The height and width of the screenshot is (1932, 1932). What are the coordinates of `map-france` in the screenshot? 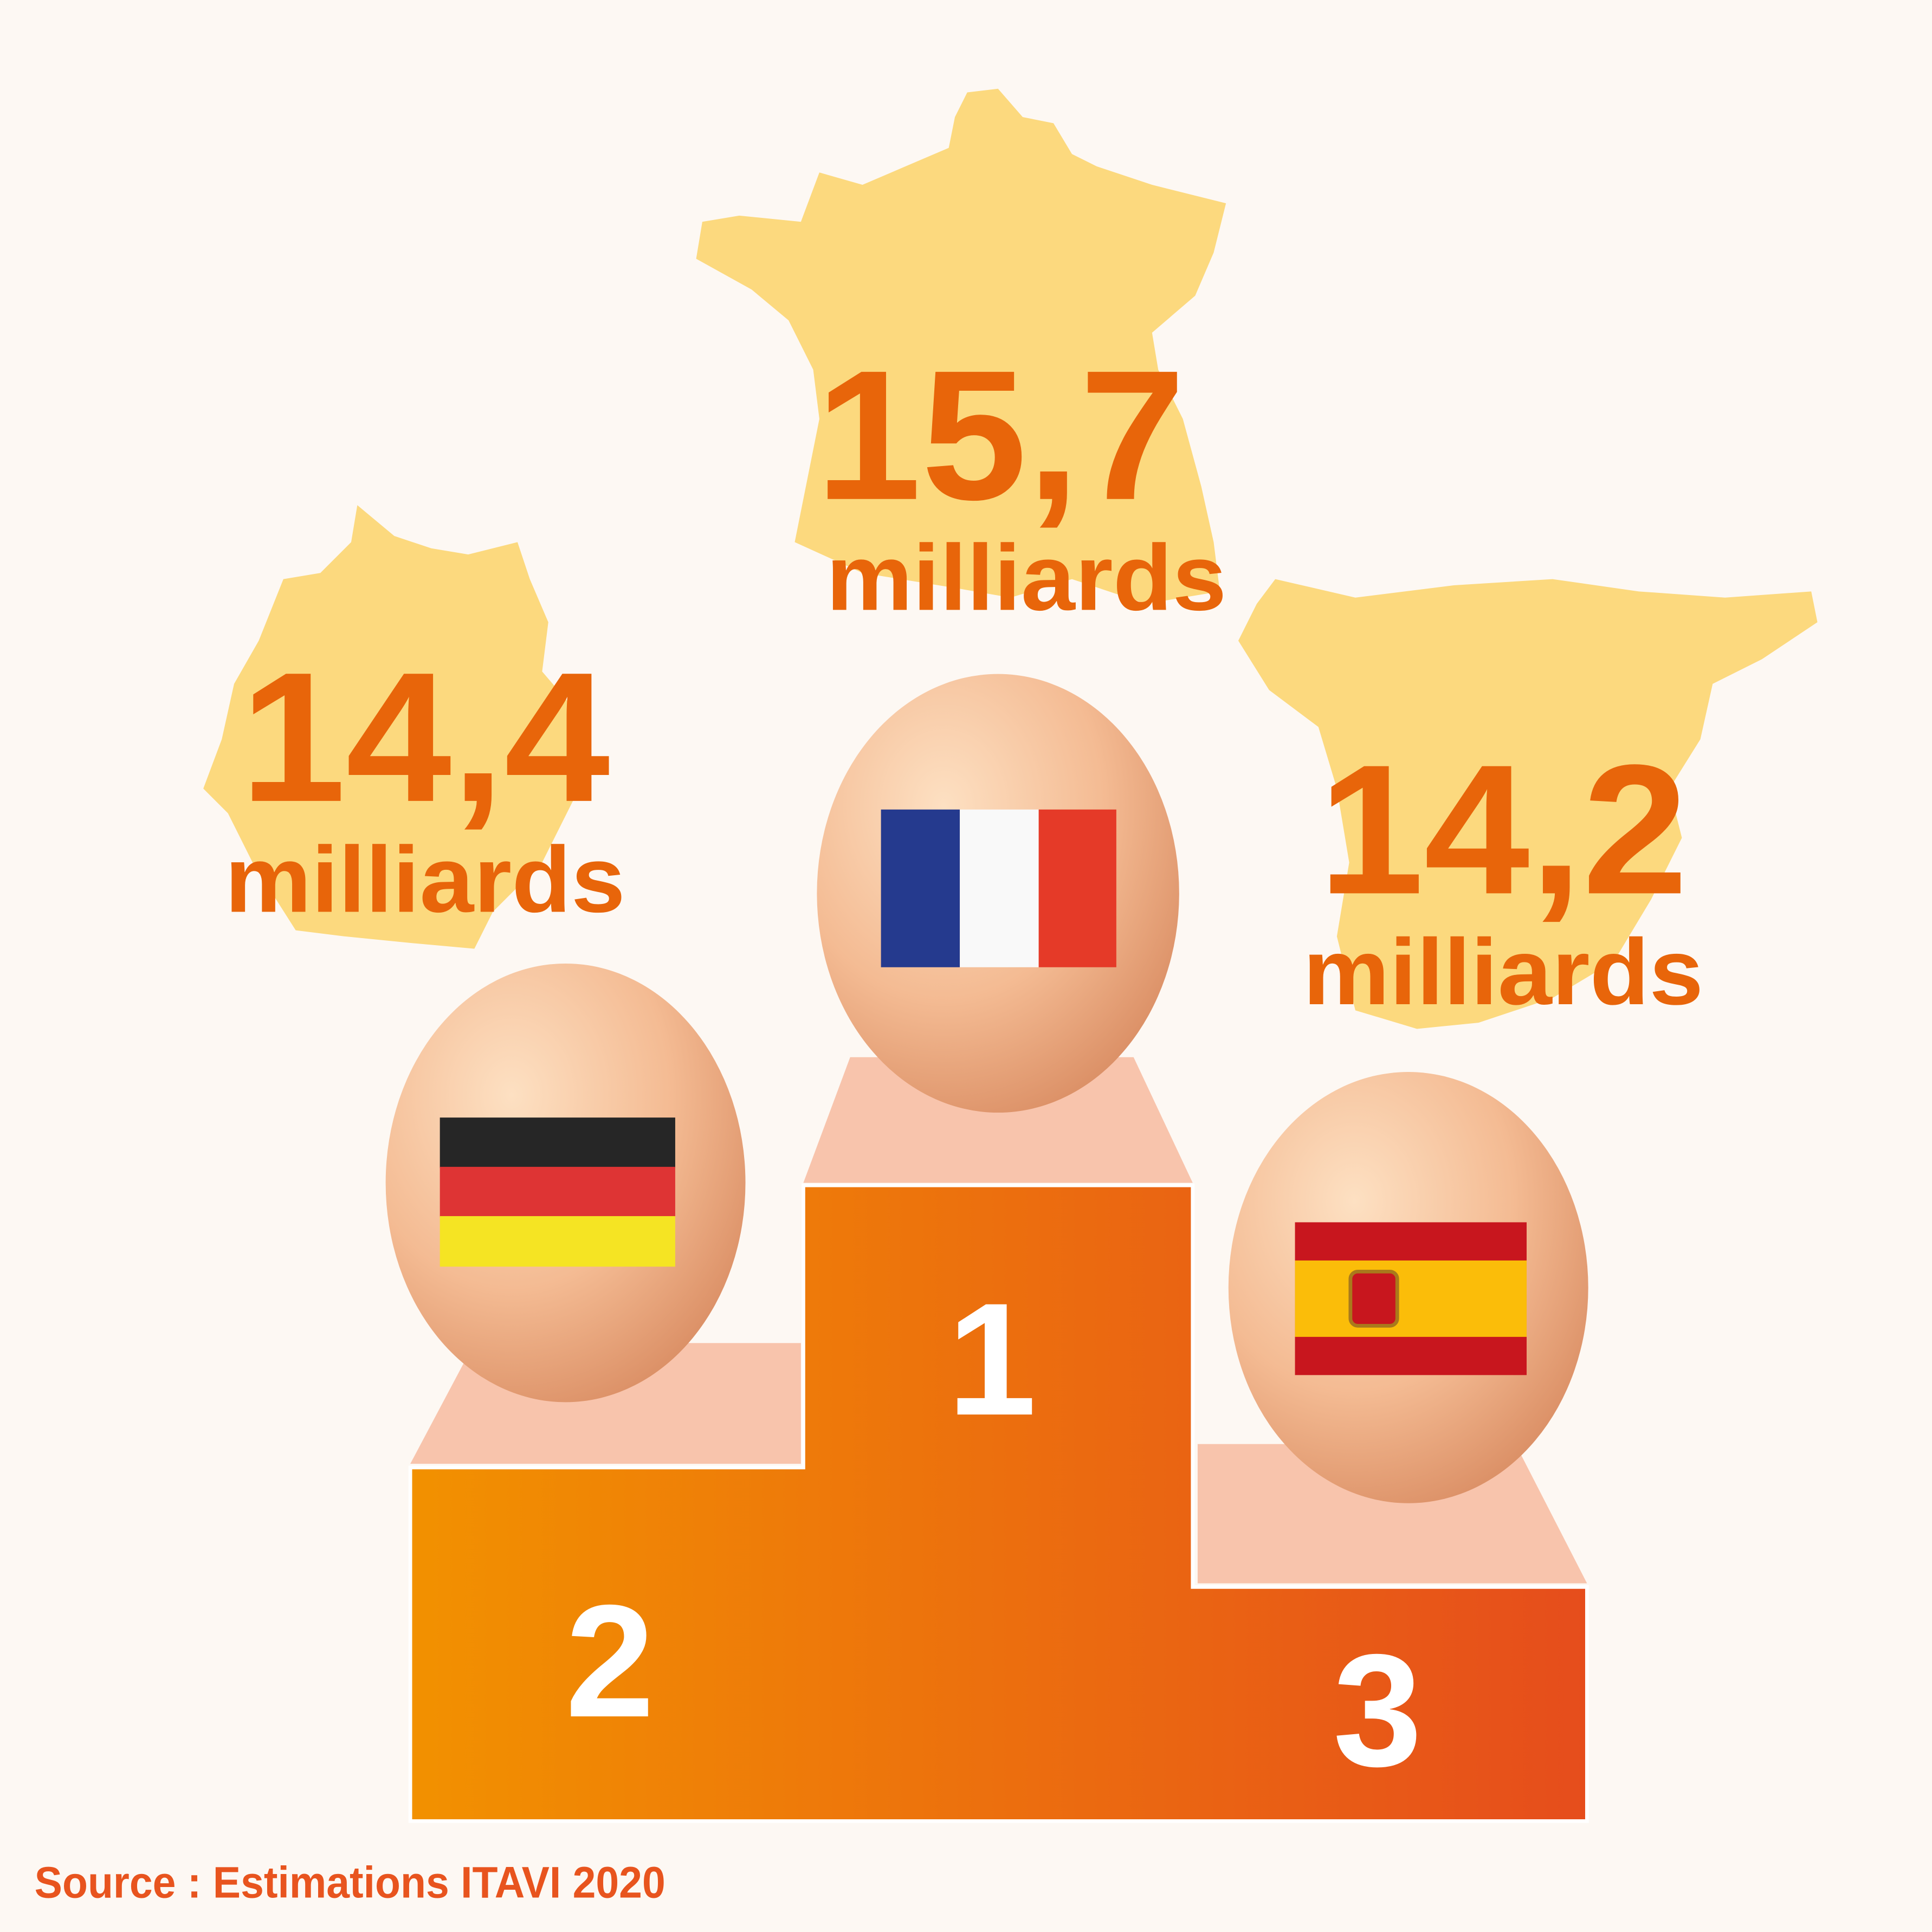 It's located at (961, 346).